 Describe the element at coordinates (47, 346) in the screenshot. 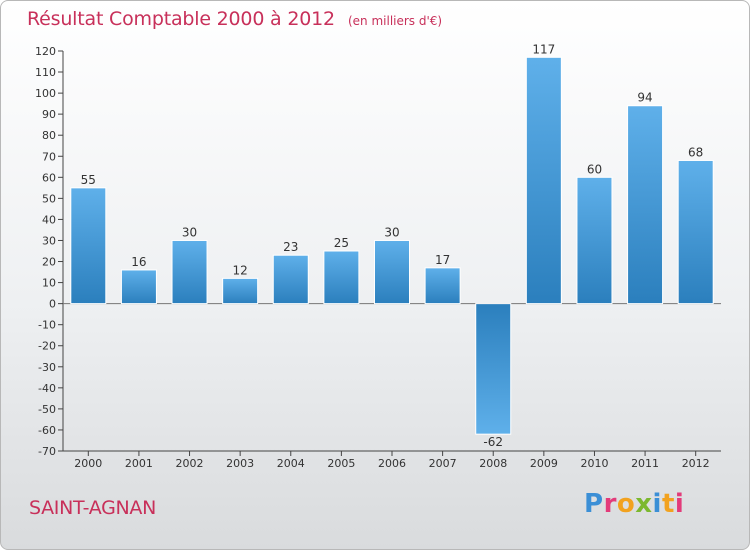

I see `y-tick-label: -20` at that location.